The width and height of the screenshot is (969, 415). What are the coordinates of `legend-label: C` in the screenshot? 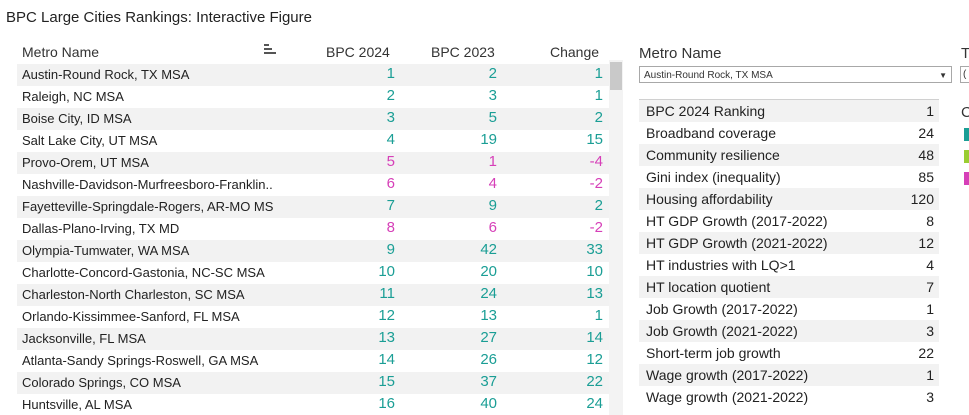 It's located at (965, 112).